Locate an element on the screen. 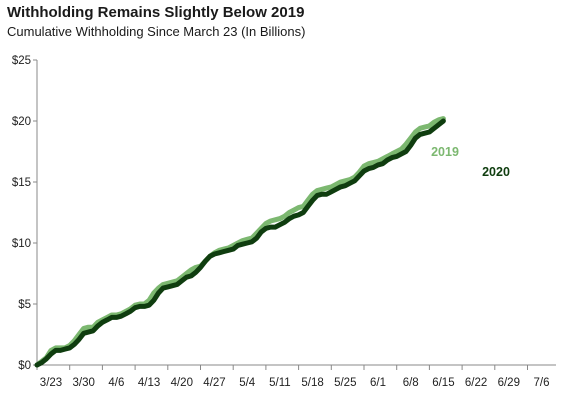 Image resolution: width=563 pixels, height=400 pixels. x-tick-label: 6/15 is located at coordinates (443, 383).